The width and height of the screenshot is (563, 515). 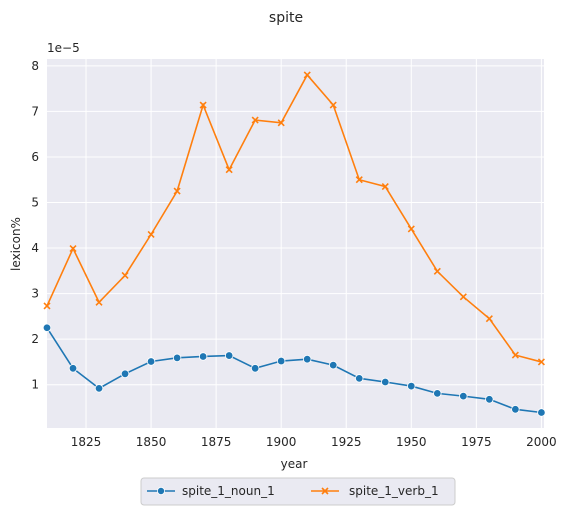 I want to click on y-offset-text: 1e−5, so click(x=63, y=48).